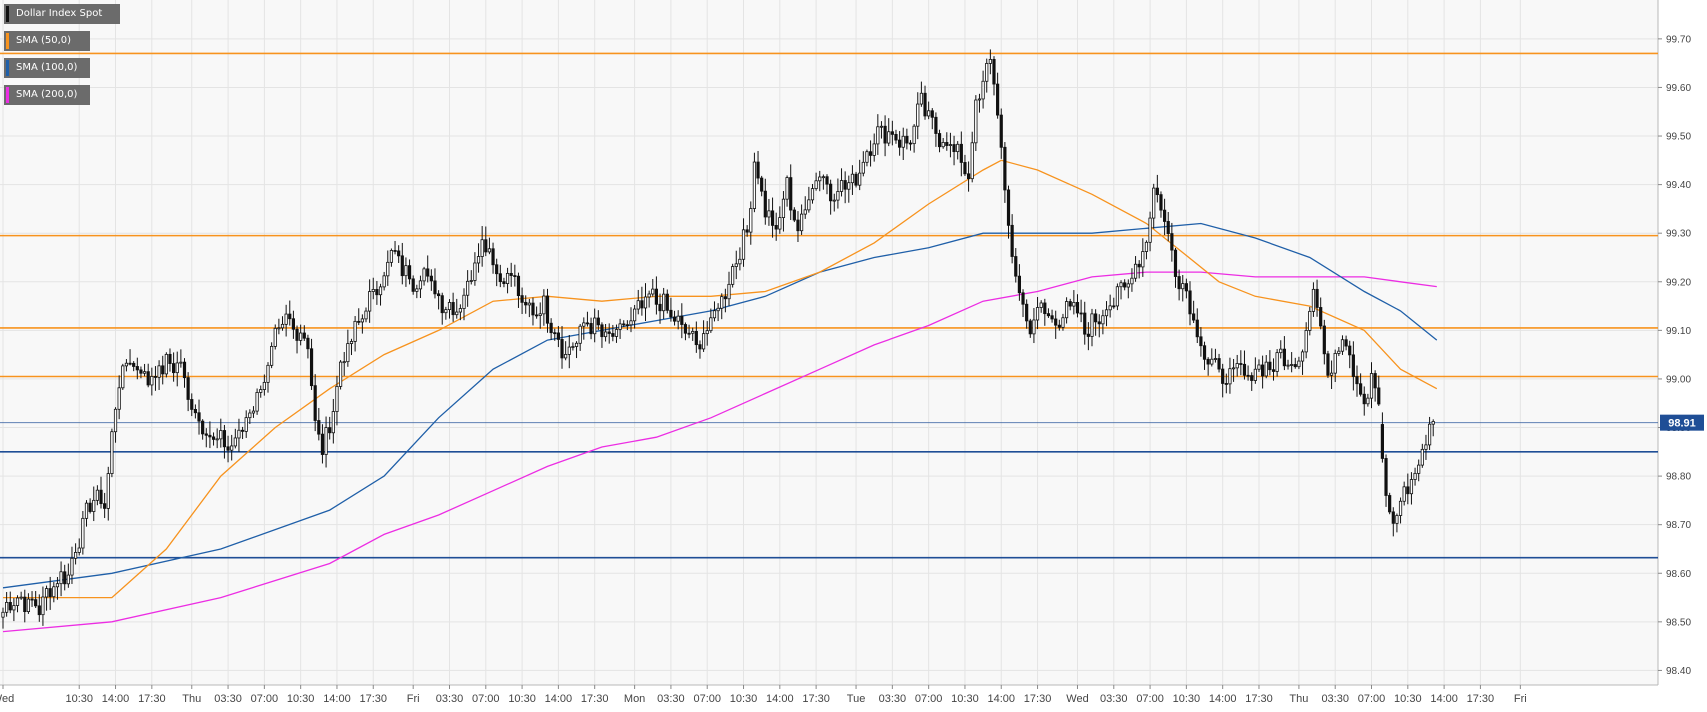 The width and height of the screenshot is (1707, 712). Describe the element at coordinates (59, 13) in the screenshot. I see `legend-label: Dollar Index Spot` at that location.